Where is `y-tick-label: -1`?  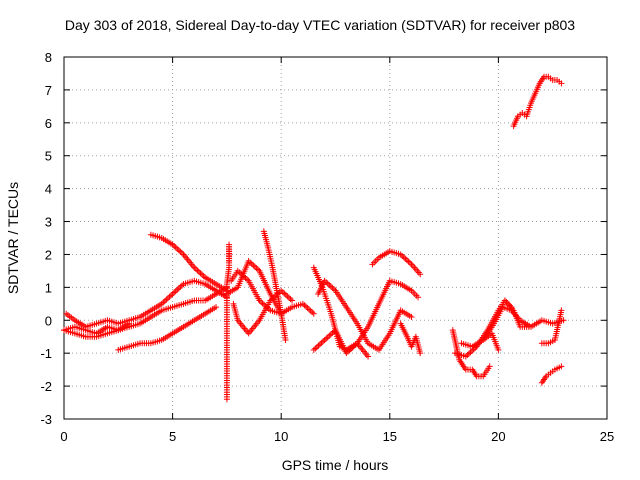
y-tick-label: -1 is located at coordinates (46, 353).